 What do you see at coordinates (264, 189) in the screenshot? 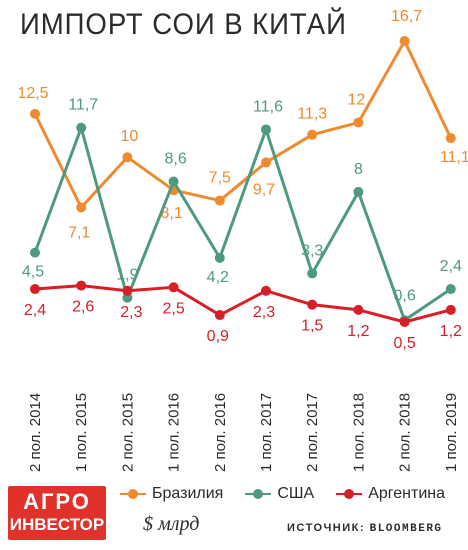
I see `data-label: 9,7` at bounding box center [264, 189].